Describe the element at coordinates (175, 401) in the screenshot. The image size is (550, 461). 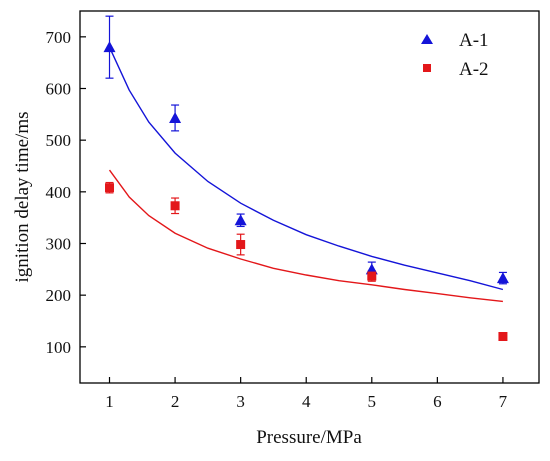
I see `x-tick-label: 2` at that location.